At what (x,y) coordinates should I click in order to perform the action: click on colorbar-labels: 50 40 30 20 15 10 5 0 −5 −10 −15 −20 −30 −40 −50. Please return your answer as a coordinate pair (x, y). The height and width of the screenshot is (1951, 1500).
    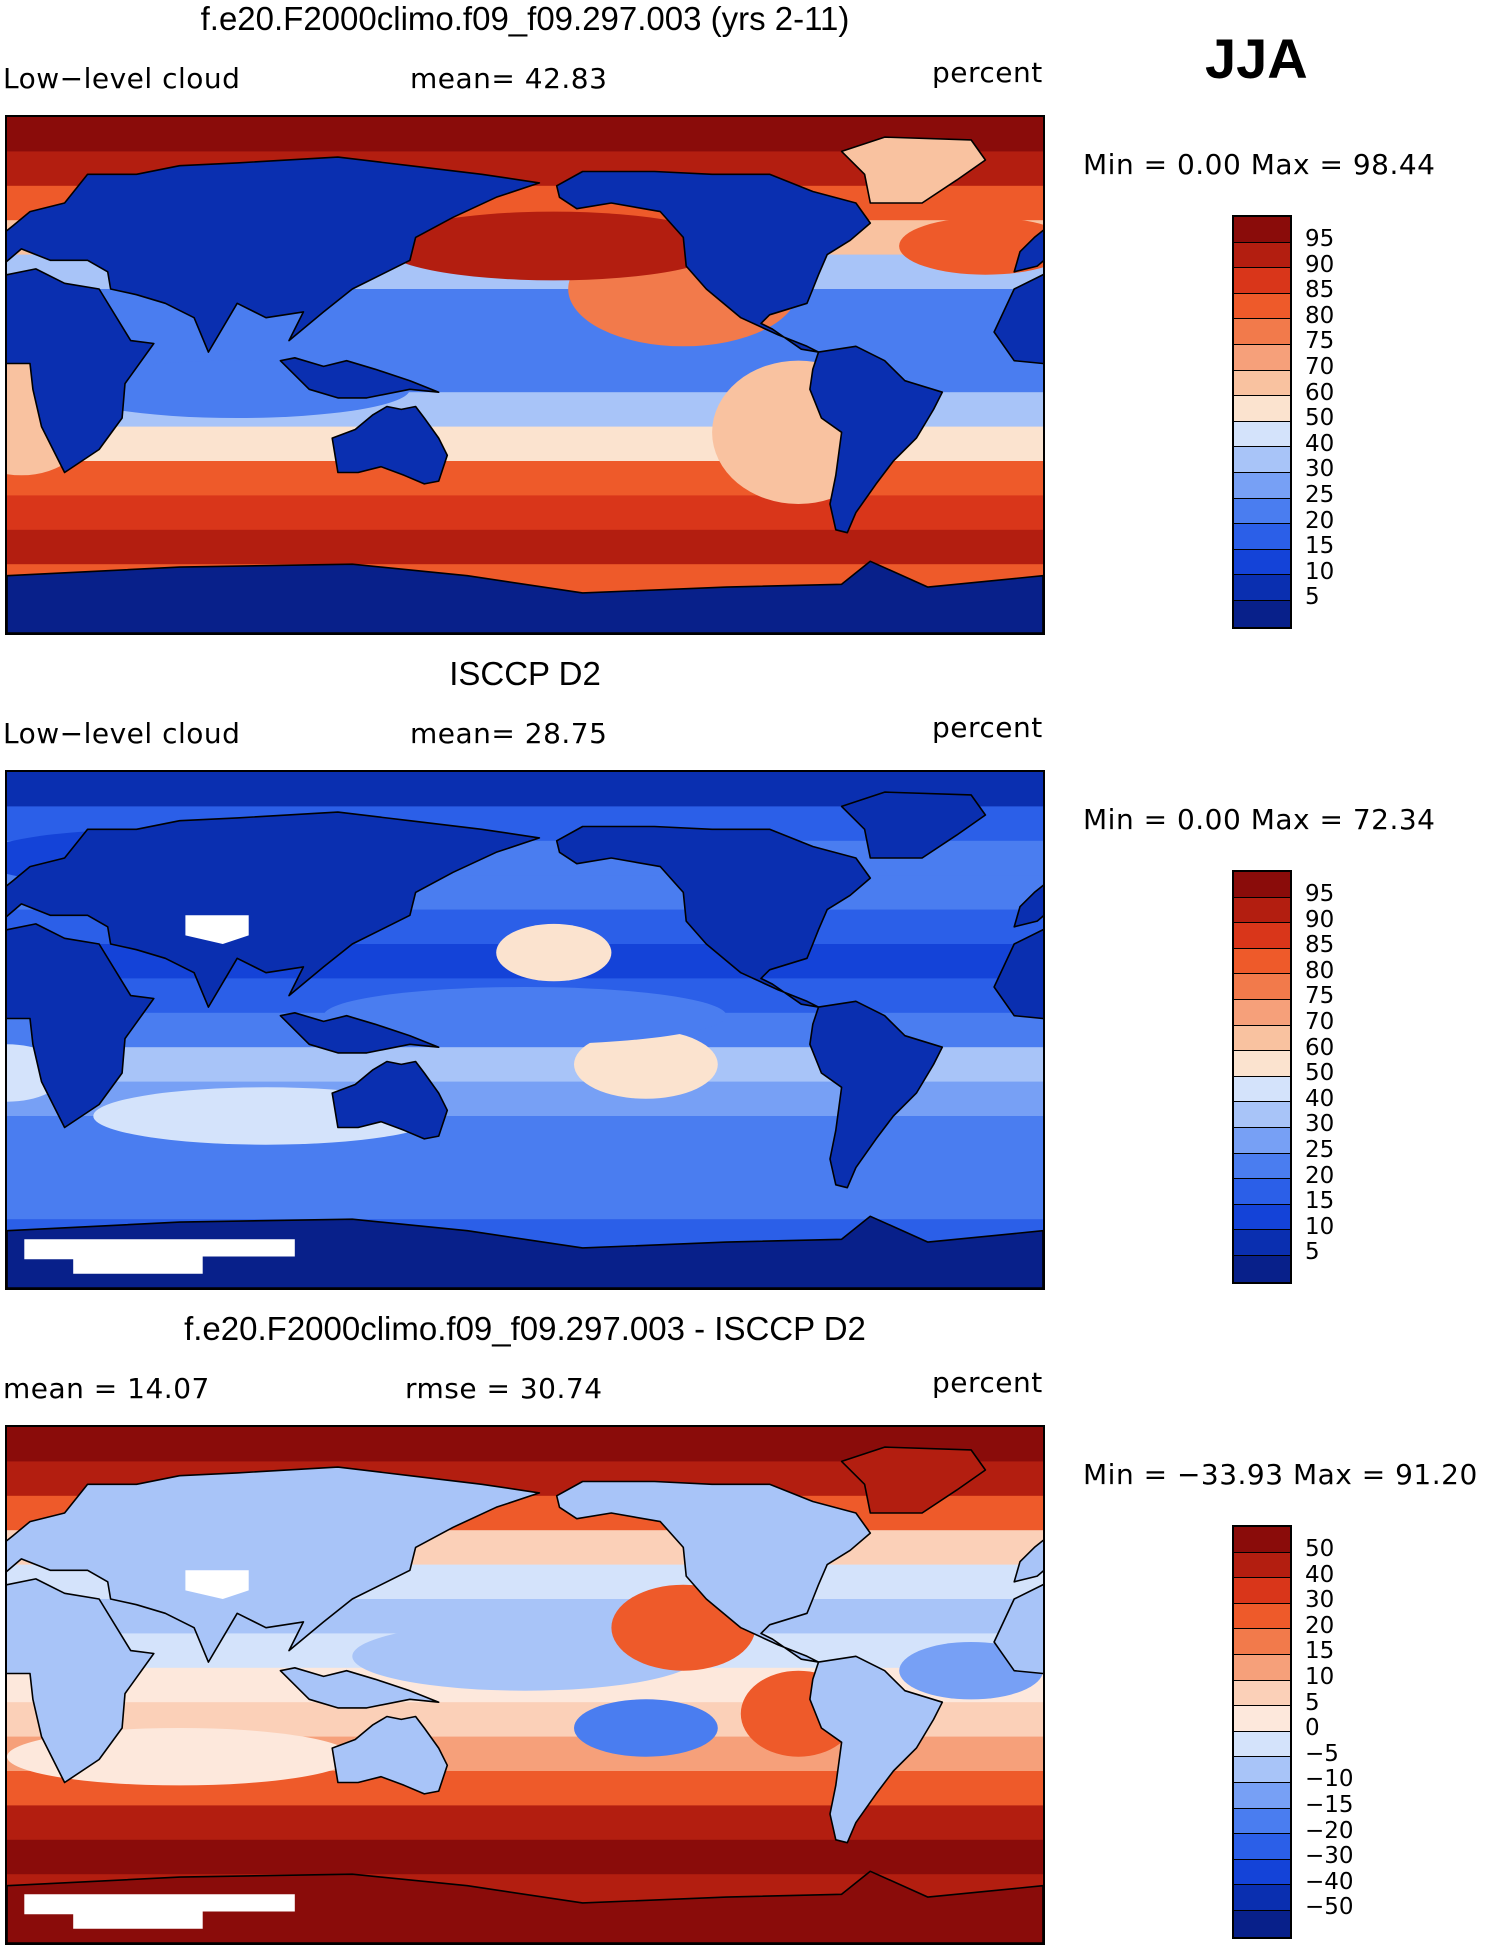
    Looking at the image, I should click on (1329, 1728).